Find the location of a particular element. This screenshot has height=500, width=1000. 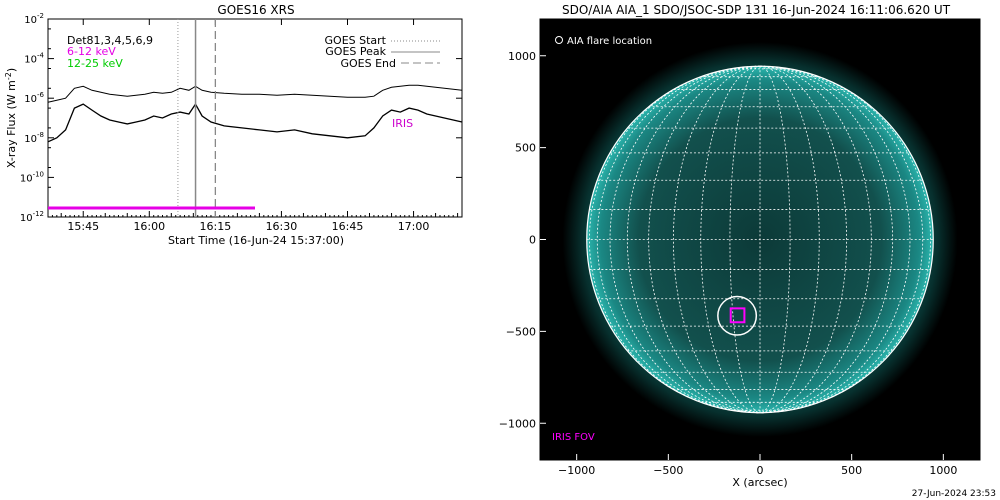

goes-y-tick-label: 10⁻² is located at coordinates (34, 19).